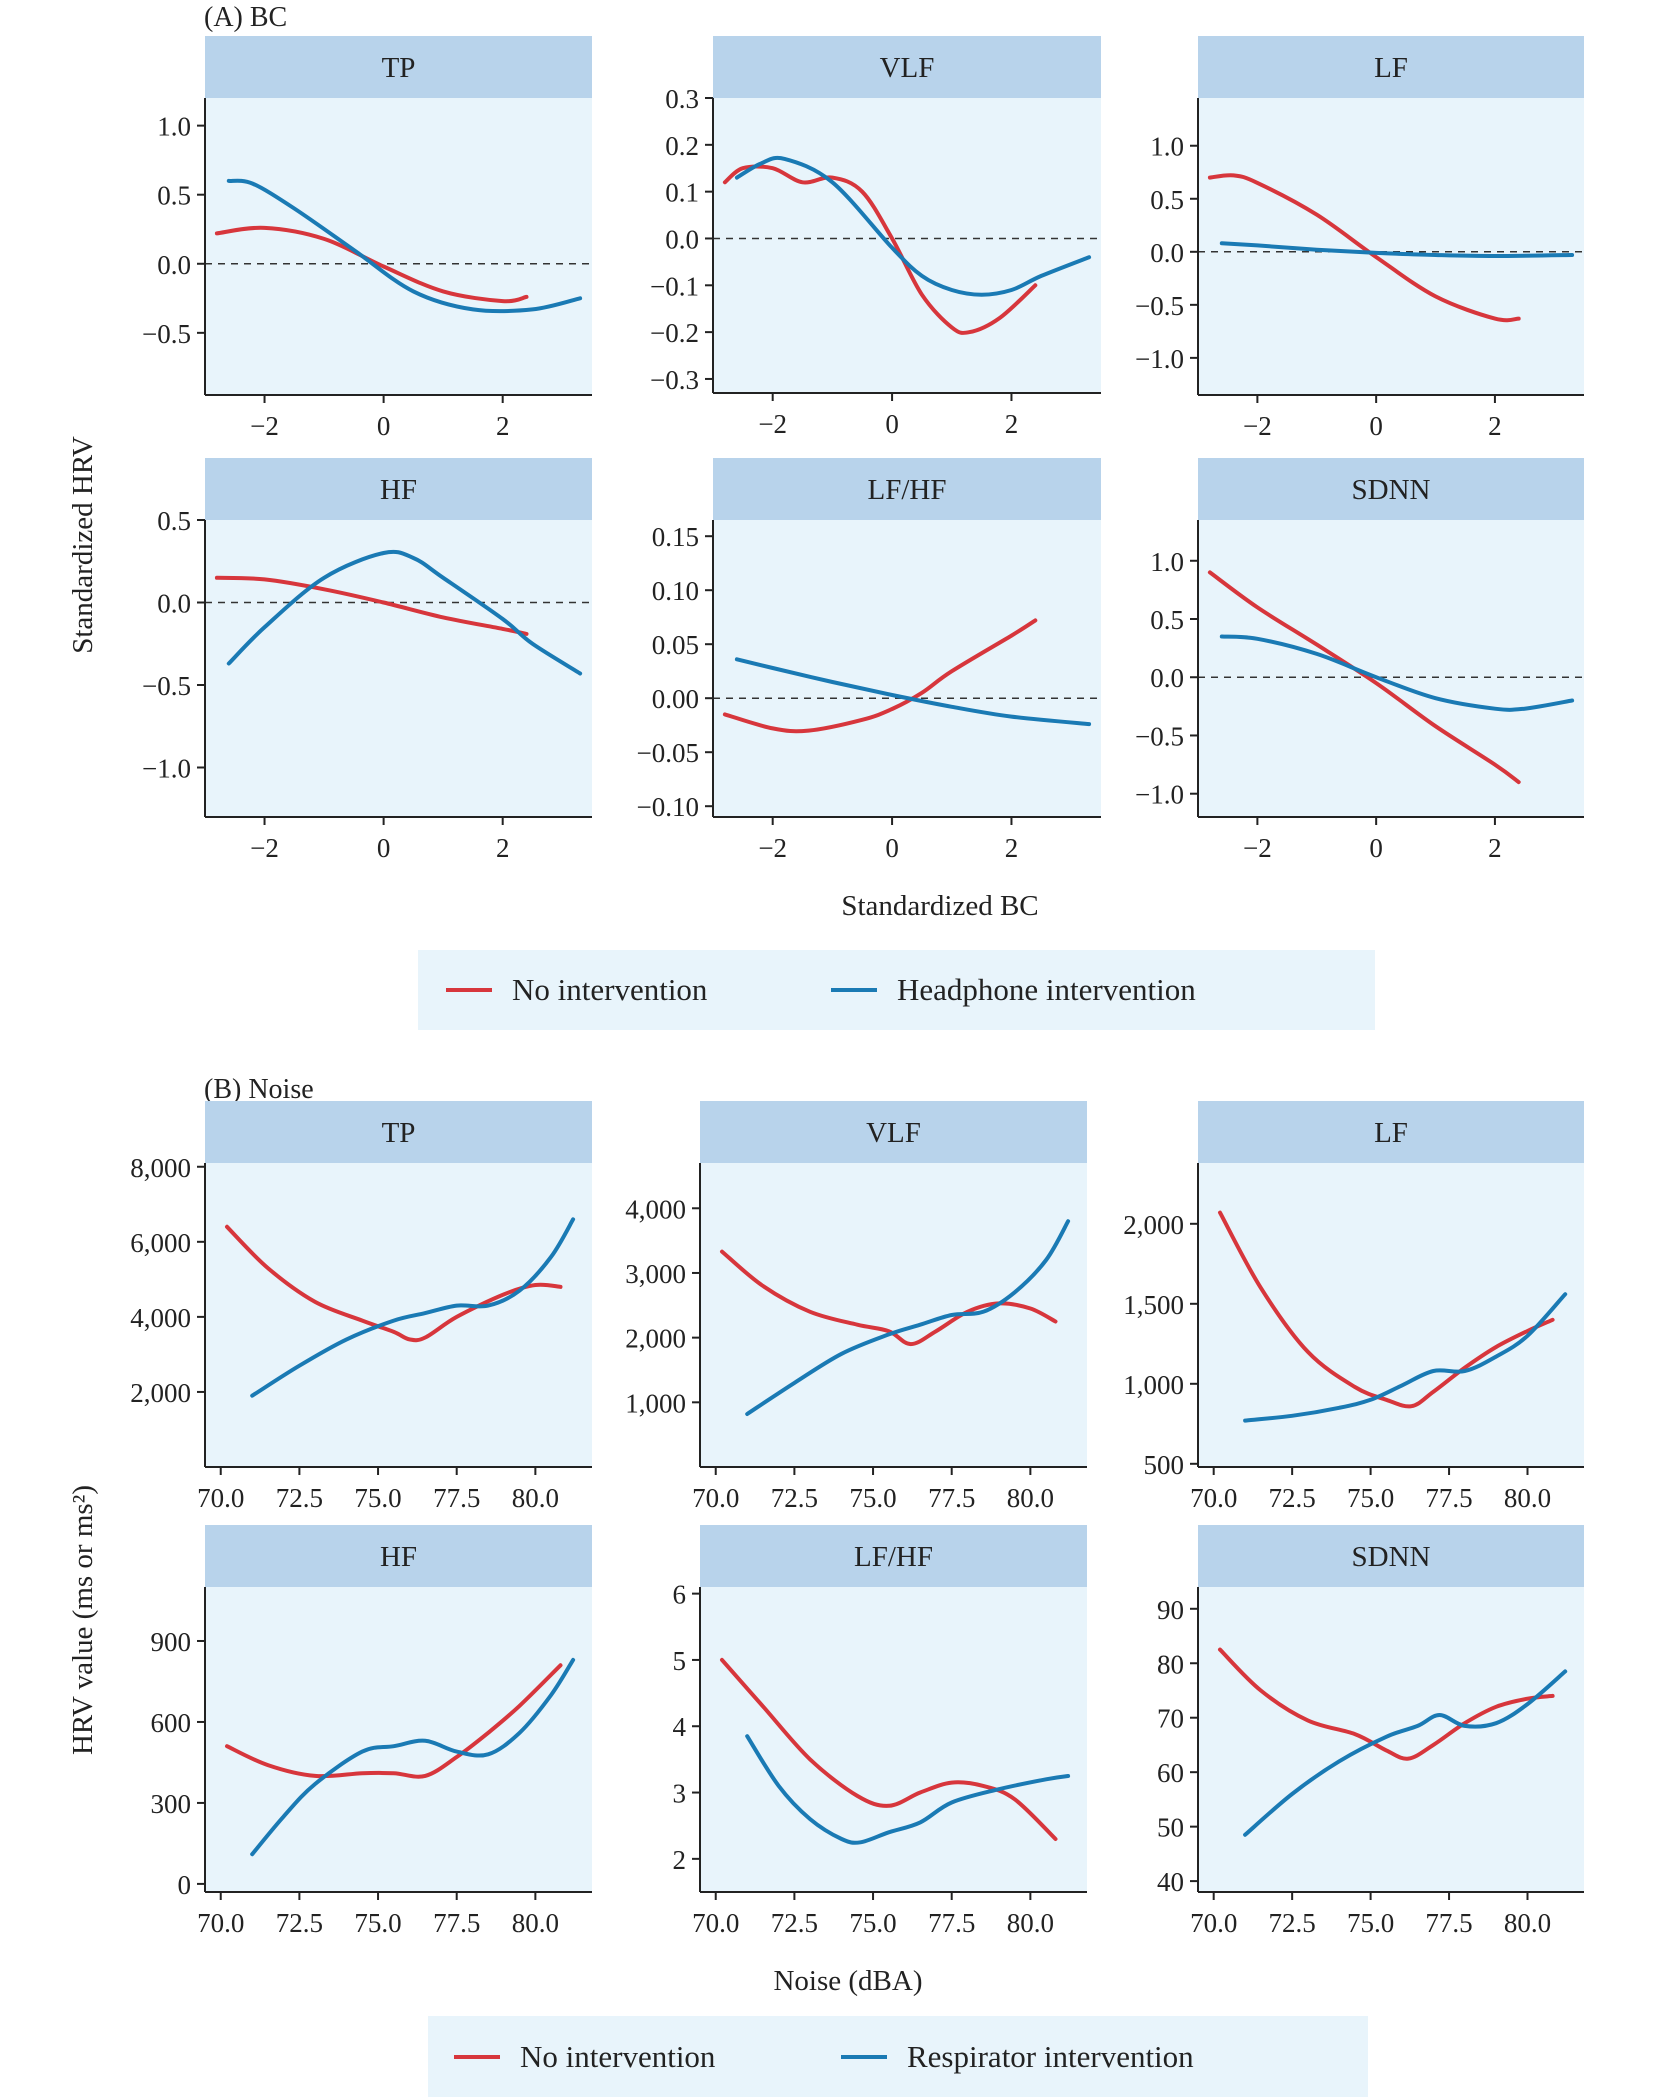 This screenshot has height=2097, width=1654. I want to click on y-tick-label: 0.10, so click(675, 591).